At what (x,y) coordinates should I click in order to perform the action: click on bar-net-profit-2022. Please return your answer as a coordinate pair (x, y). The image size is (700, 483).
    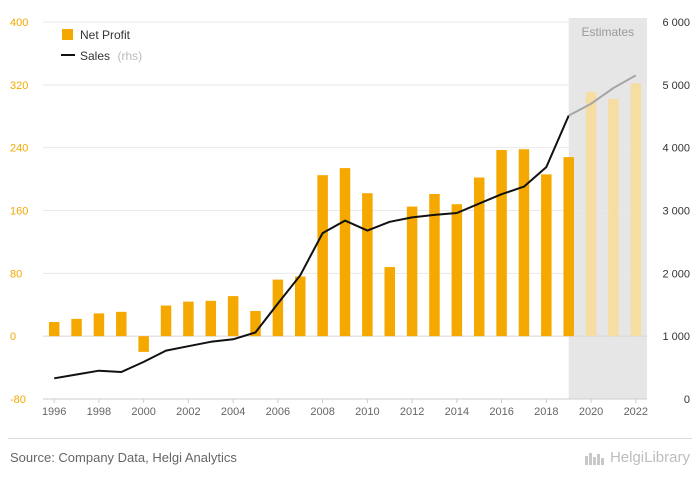
    Looking at the image, I should click on (636, 210).